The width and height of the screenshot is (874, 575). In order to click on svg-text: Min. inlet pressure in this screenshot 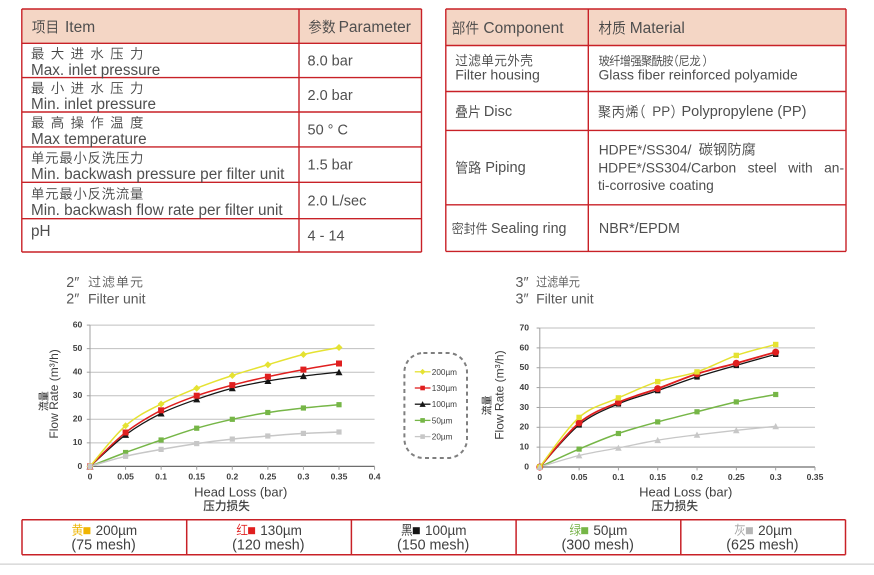, I will do `click(93, 104)`.